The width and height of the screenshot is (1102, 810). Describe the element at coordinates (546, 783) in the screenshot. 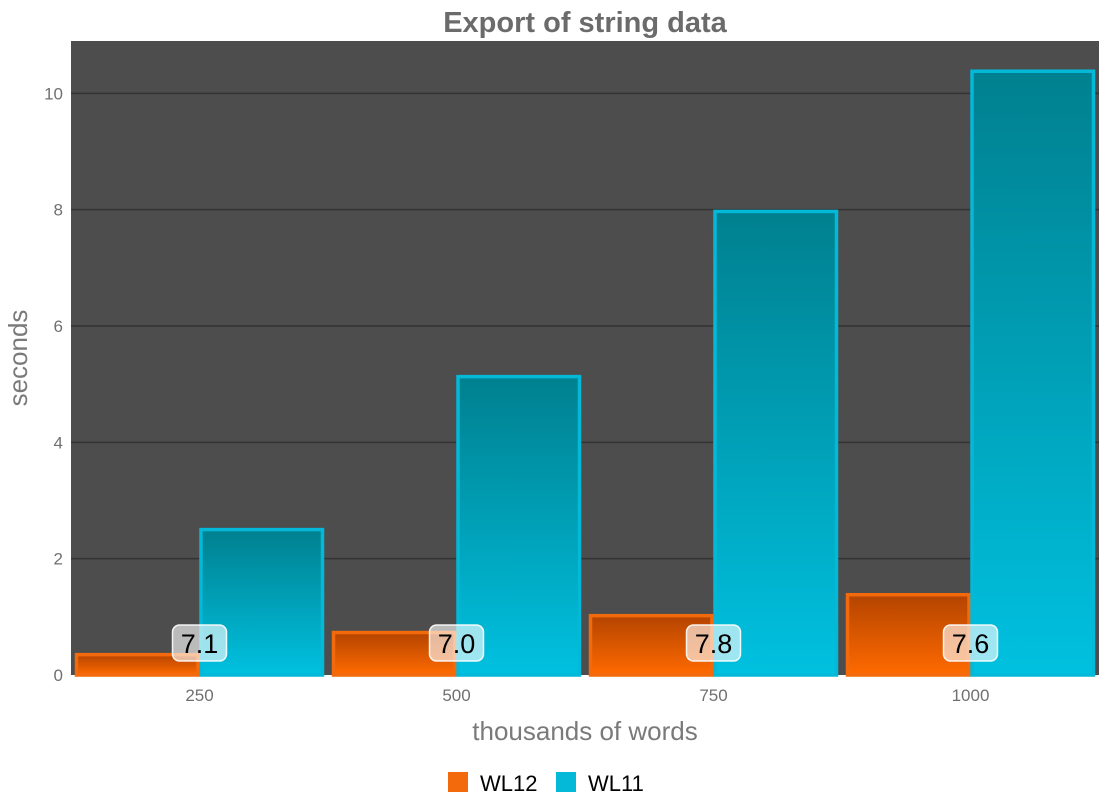

I see `legend: WL12 WL11` at that location.